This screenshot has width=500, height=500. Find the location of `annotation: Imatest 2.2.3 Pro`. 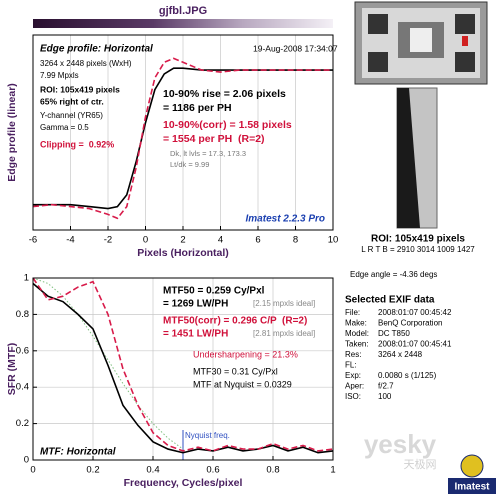

annotation: Imatest 2.2.3 Pro is located at coordinates (285, 219).